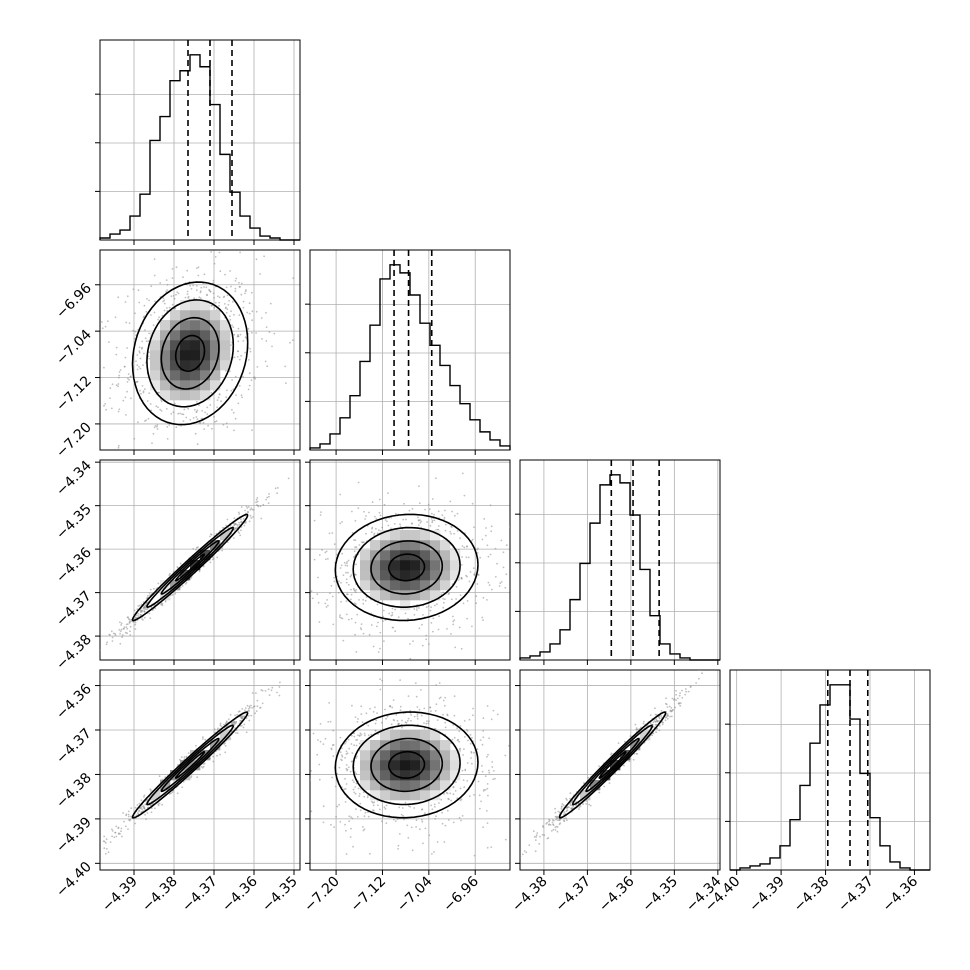  I want to click on histogram-step-line, so click(619, 567).